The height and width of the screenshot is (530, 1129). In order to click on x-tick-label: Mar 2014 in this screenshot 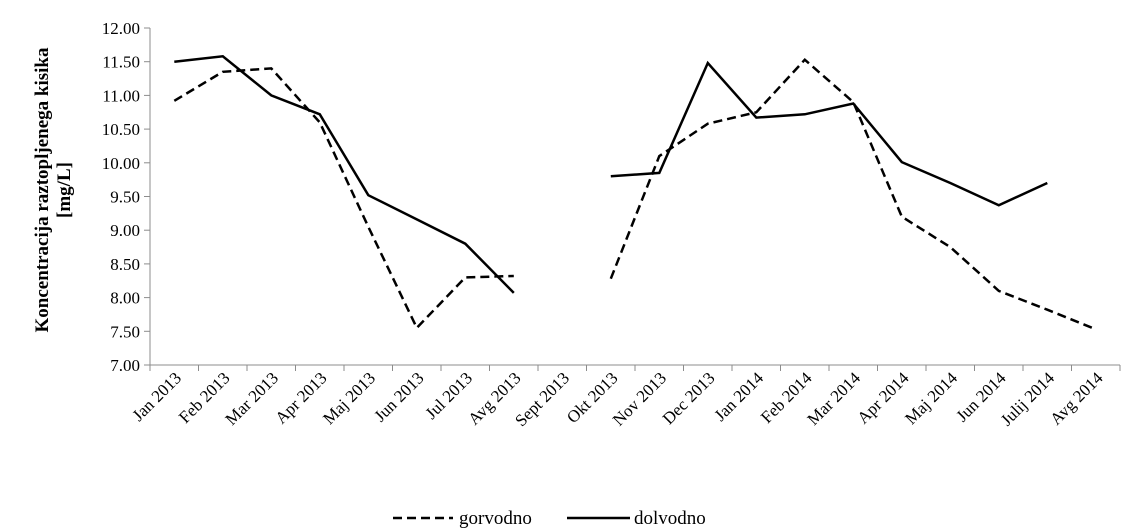, I will do `click(834, 398)`.